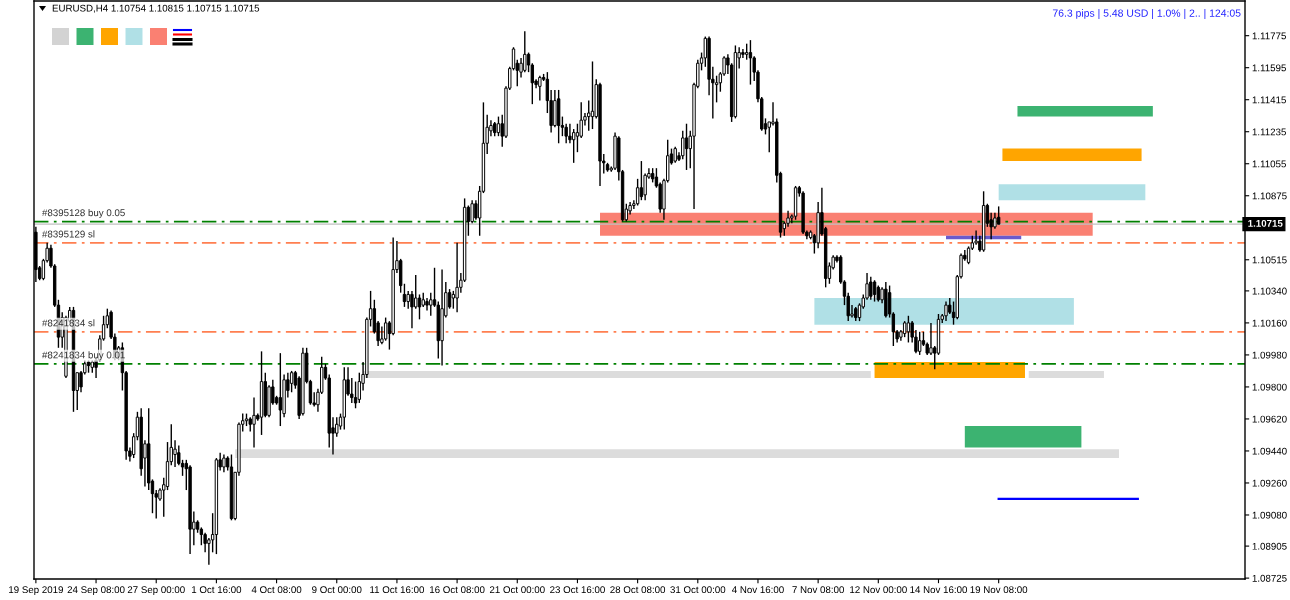  Describe the element at coordinates (217, 590) in the screenshot. I see `x-tick-label: 1 Oct 16:00` at that location.